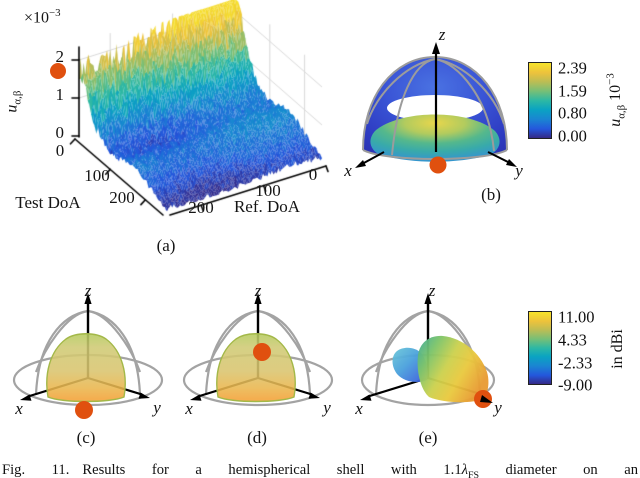 This screenshot has height=478, width=640. What do you see at coordinates (617, 349) in the screenshot?
I see `colorbar-e-unit: in dBi` at bounding box center [617, 349].